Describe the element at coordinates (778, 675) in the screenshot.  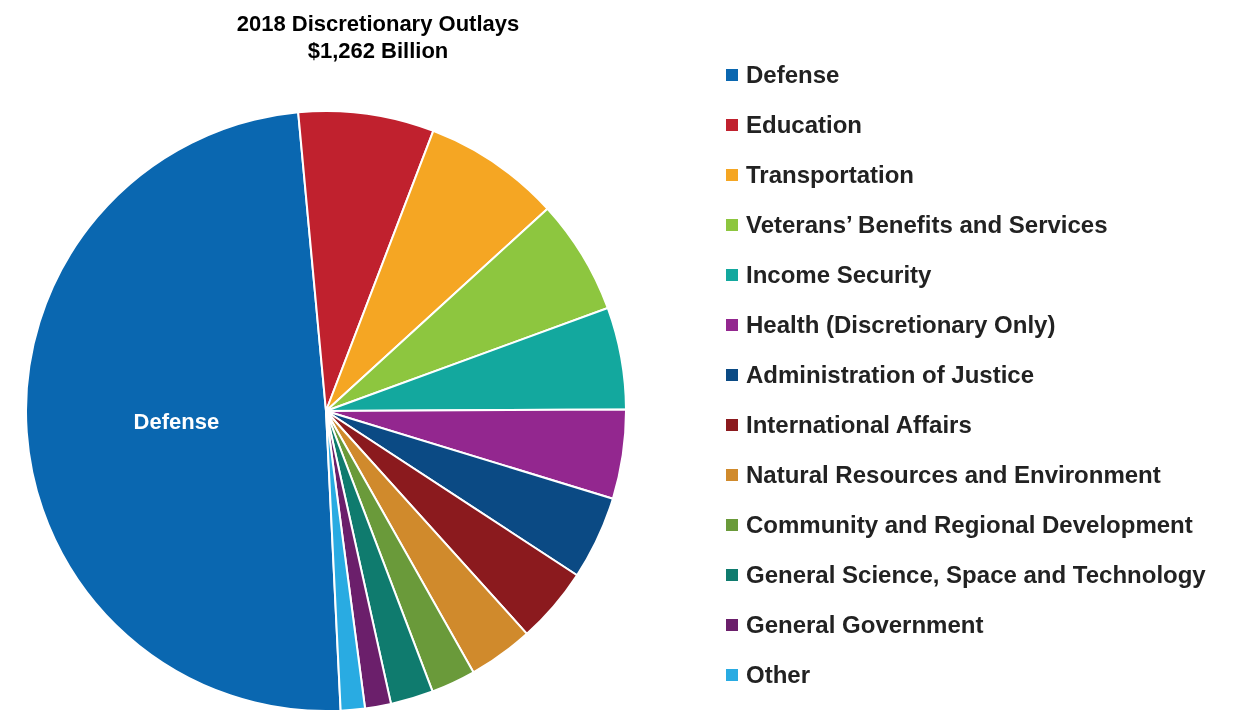
I see `legend-label: Other` at that location.